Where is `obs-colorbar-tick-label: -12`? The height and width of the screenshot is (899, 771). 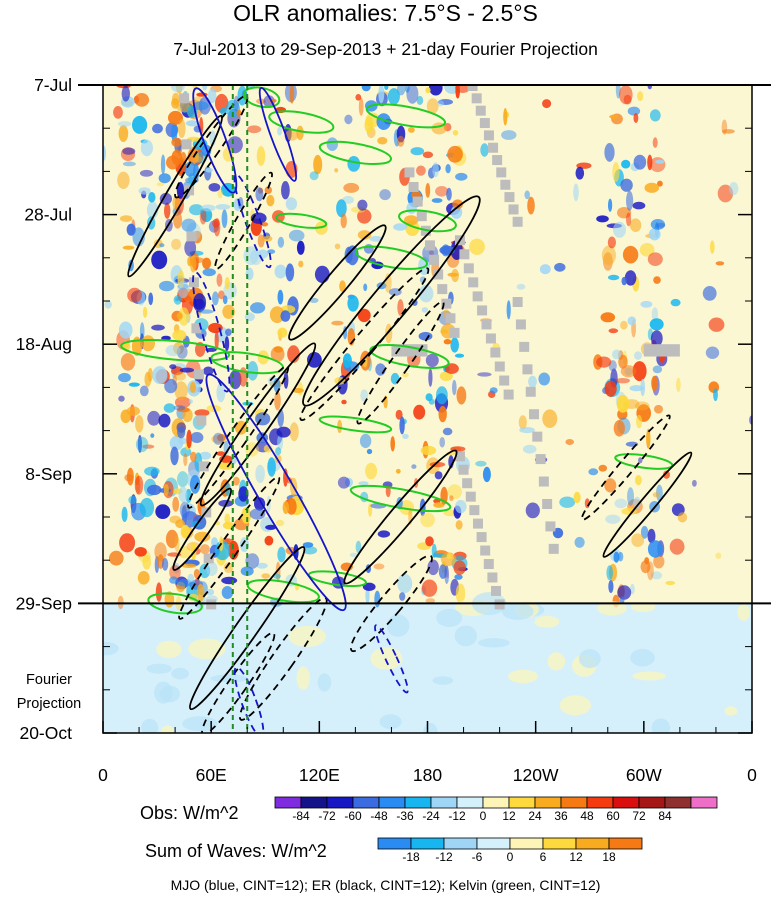 obs-colorbar-tick-label: -12 is located at coordinates (457, 816).